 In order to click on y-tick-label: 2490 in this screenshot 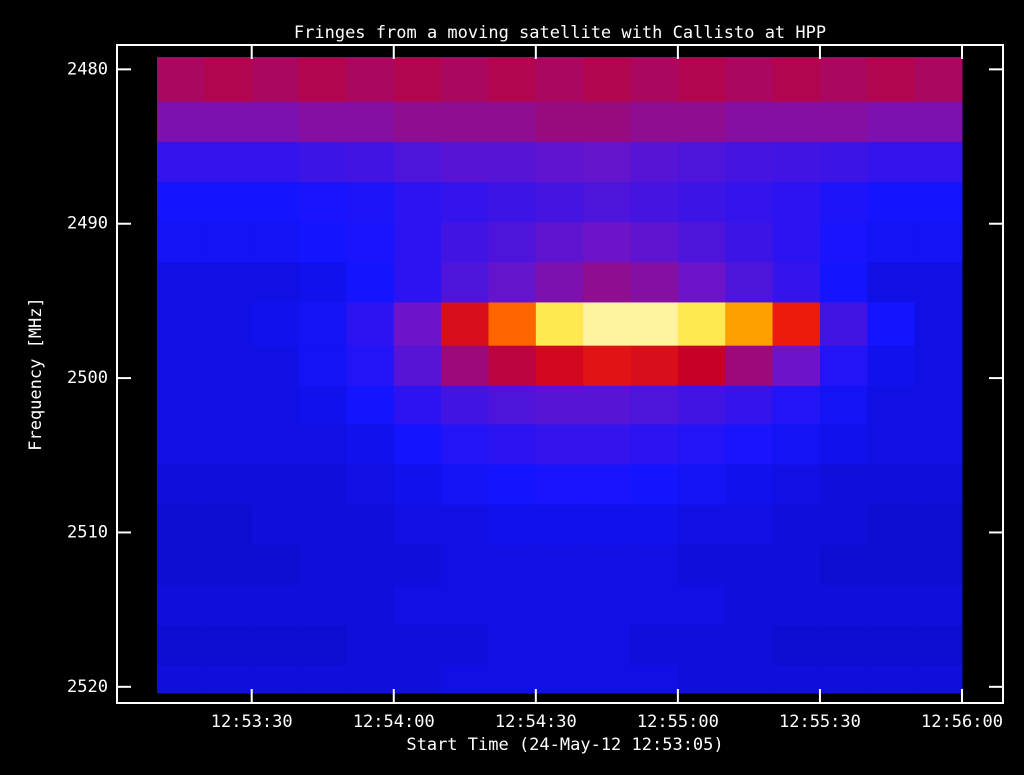, I will do `click(87, 224)`.